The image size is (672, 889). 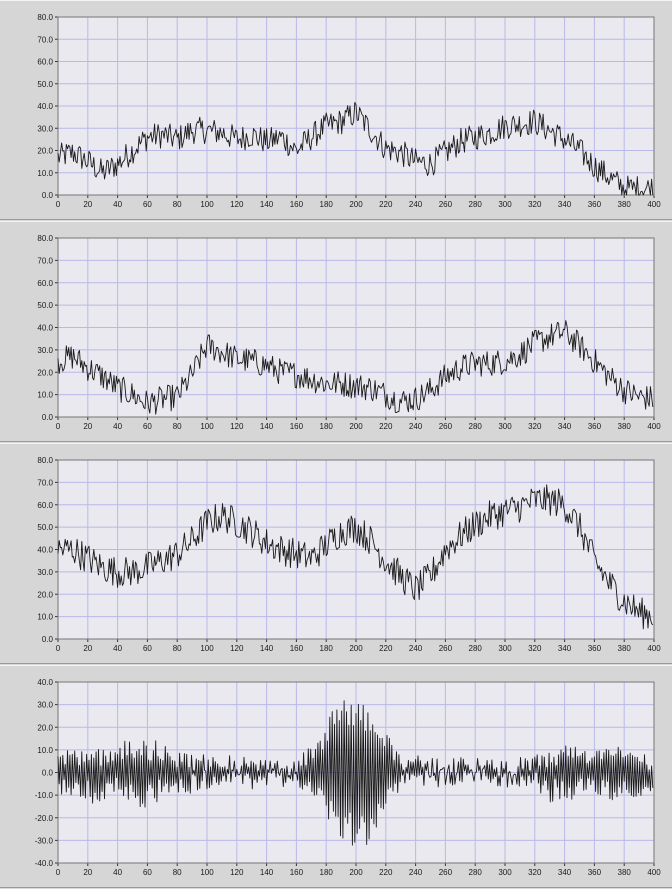 I want to click on y-tick-label: 60.0, so click(x=45, y=62).